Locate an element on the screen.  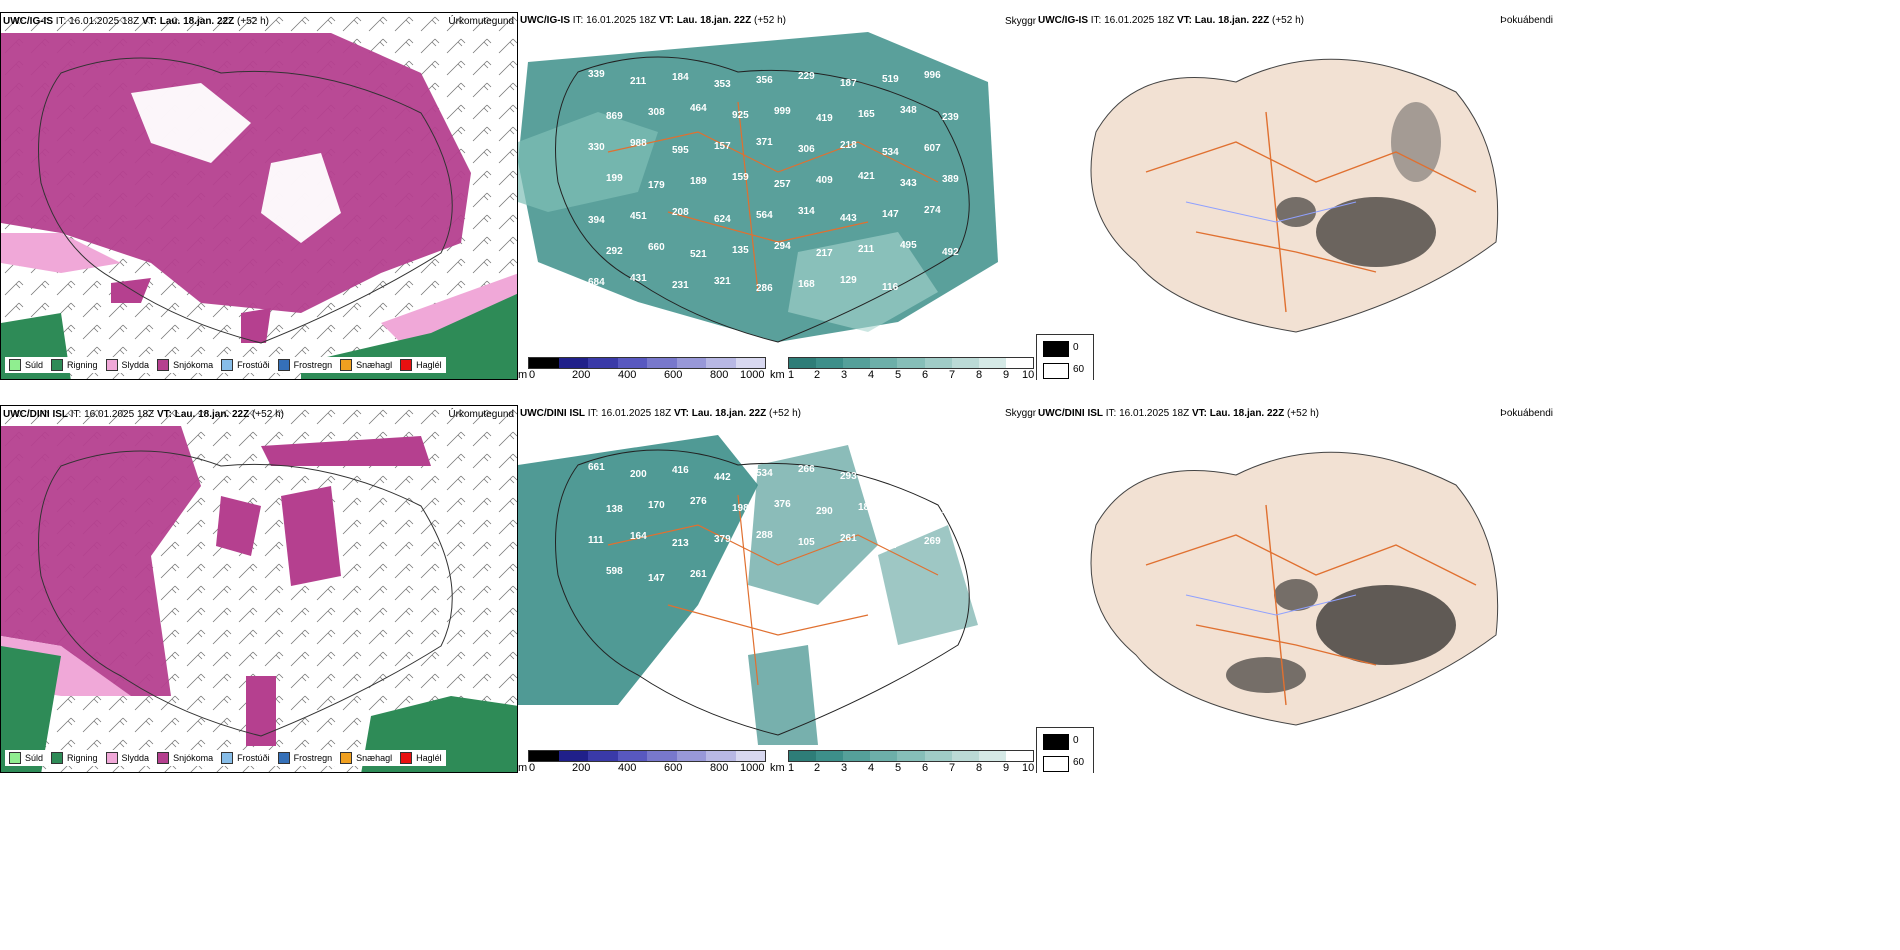
value-label: 111 is located at coordinates (596, 540).